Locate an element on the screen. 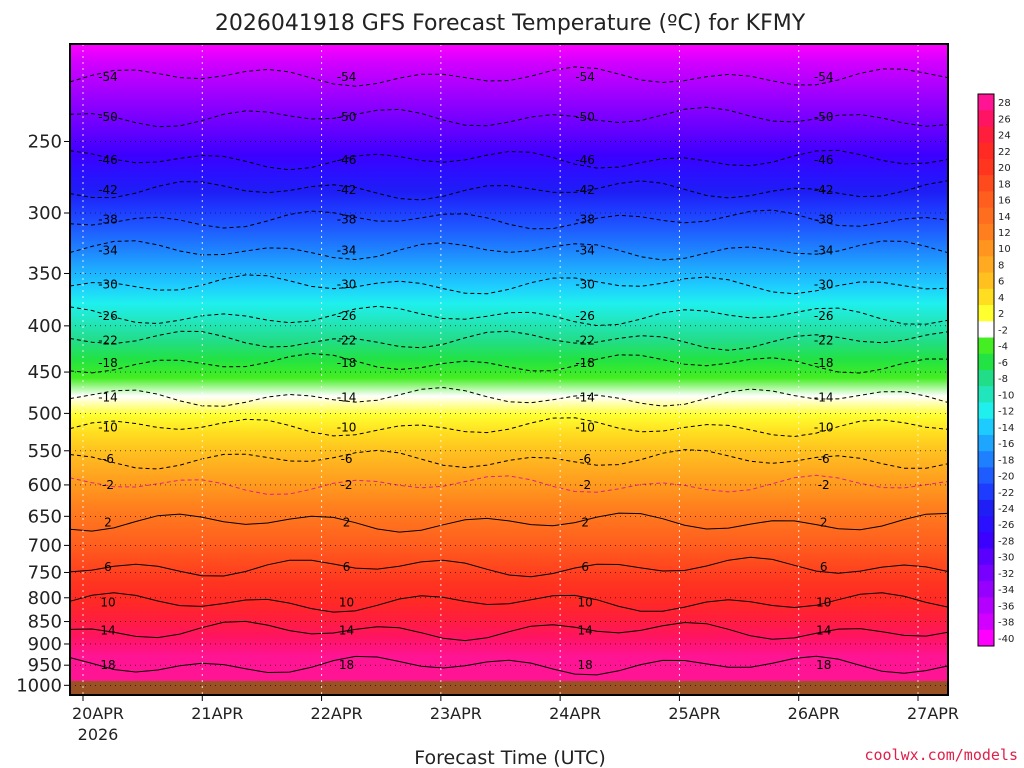 The image size is (1024, 768). isotherm-label: -6 is located at coordinates (824, 459).